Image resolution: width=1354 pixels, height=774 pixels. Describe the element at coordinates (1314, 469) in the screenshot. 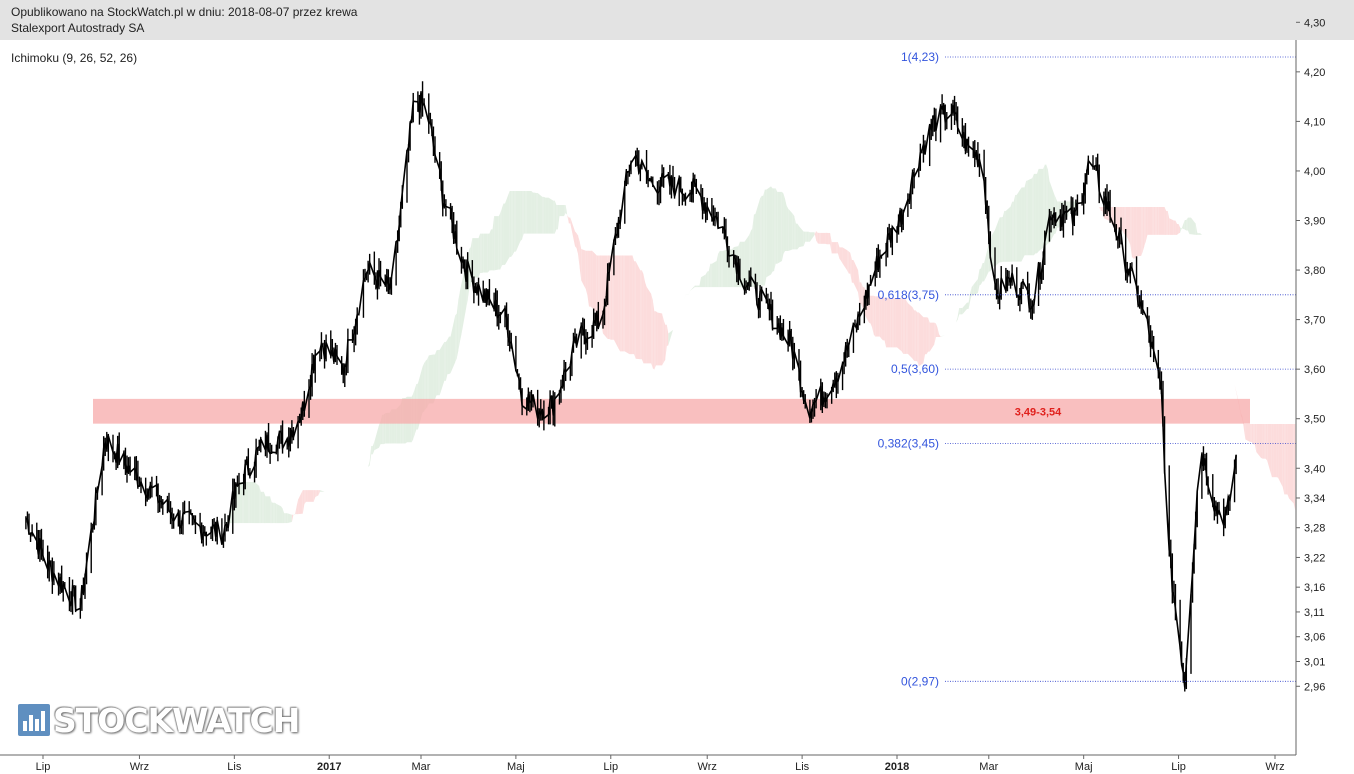

I see `y-tick-label: 3,40` at that location.